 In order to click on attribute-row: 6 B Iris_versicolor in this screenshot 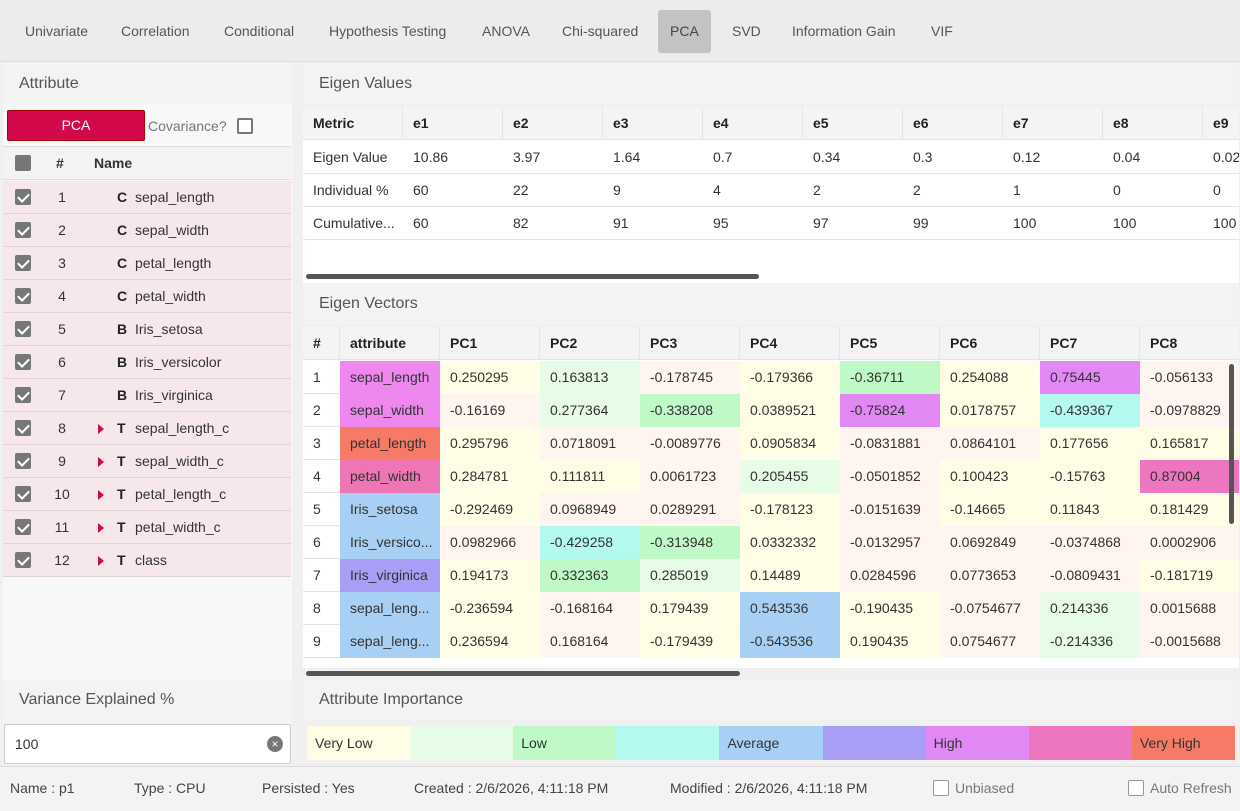, I will do `click(147, 362)`.